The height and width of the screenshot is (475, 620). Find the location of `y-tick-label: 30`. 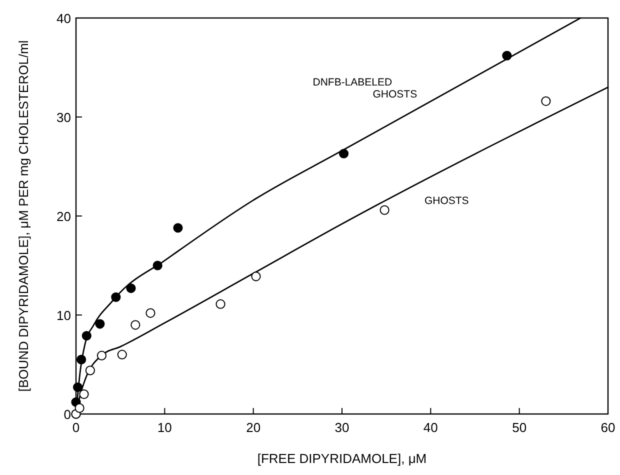

y-tick-label: 30 is located at coordinates (63, 117).